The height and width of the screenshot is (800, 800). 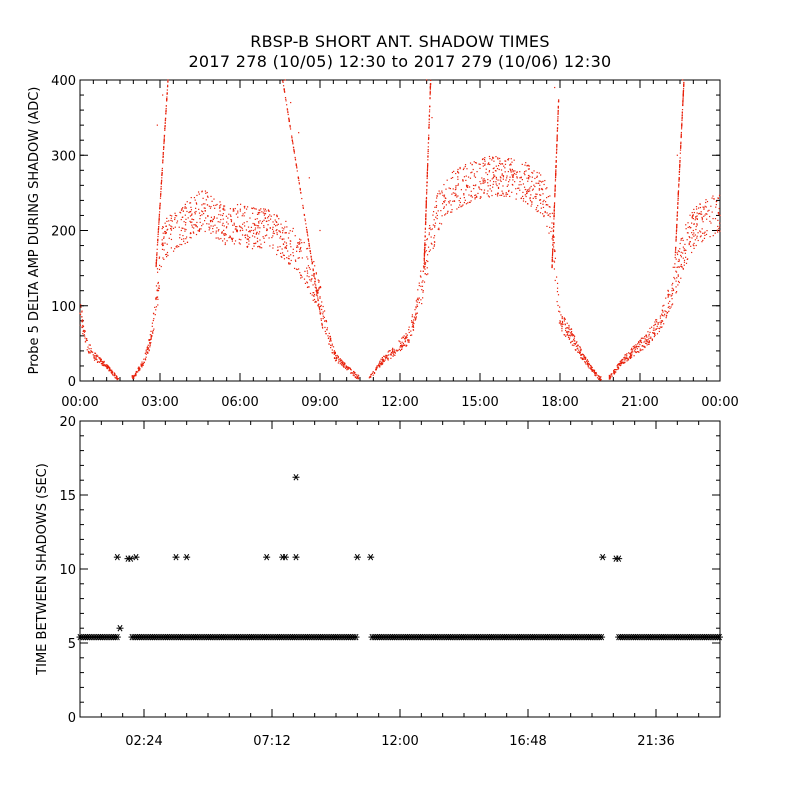 I want to click on bottom-ytick-label: 10, so click(x=67, y=570).